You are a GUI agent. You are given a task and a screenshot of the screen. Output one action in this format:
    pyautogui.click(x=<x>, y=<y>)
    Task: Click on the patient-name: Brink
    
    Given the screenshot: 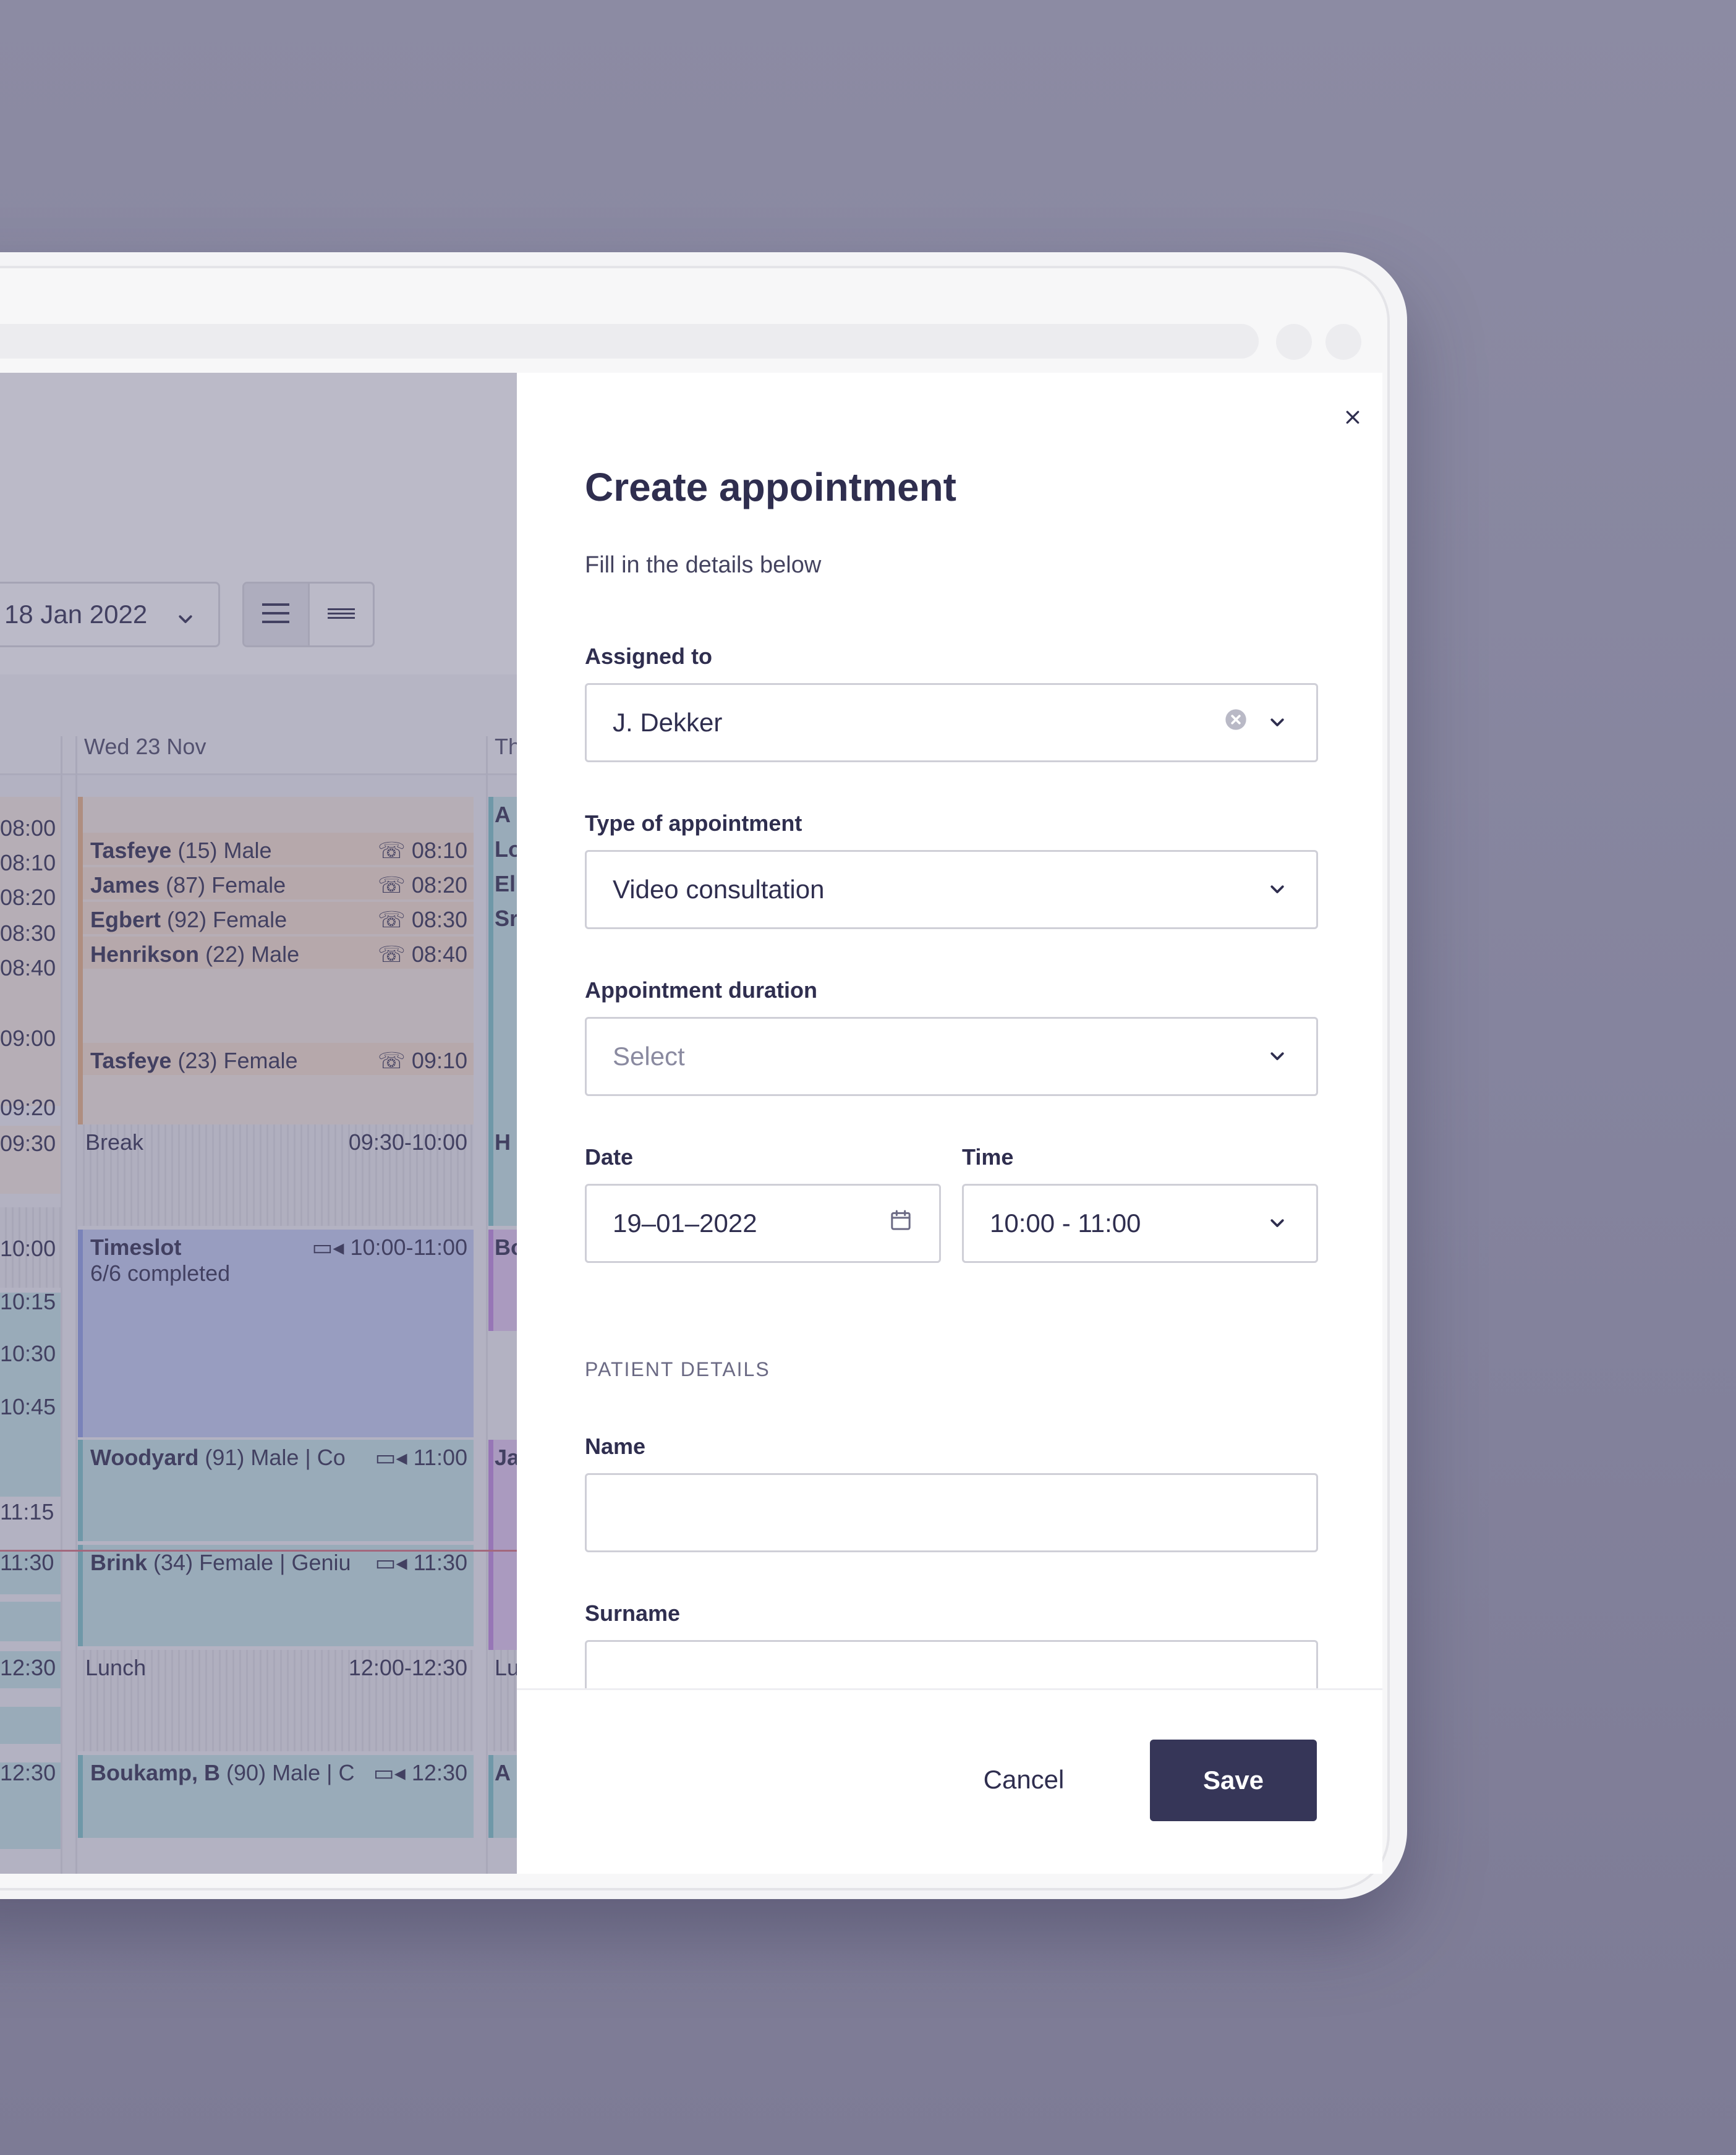 What is the action you would take?
    pyautogui.click(x=119, y=1562)
    